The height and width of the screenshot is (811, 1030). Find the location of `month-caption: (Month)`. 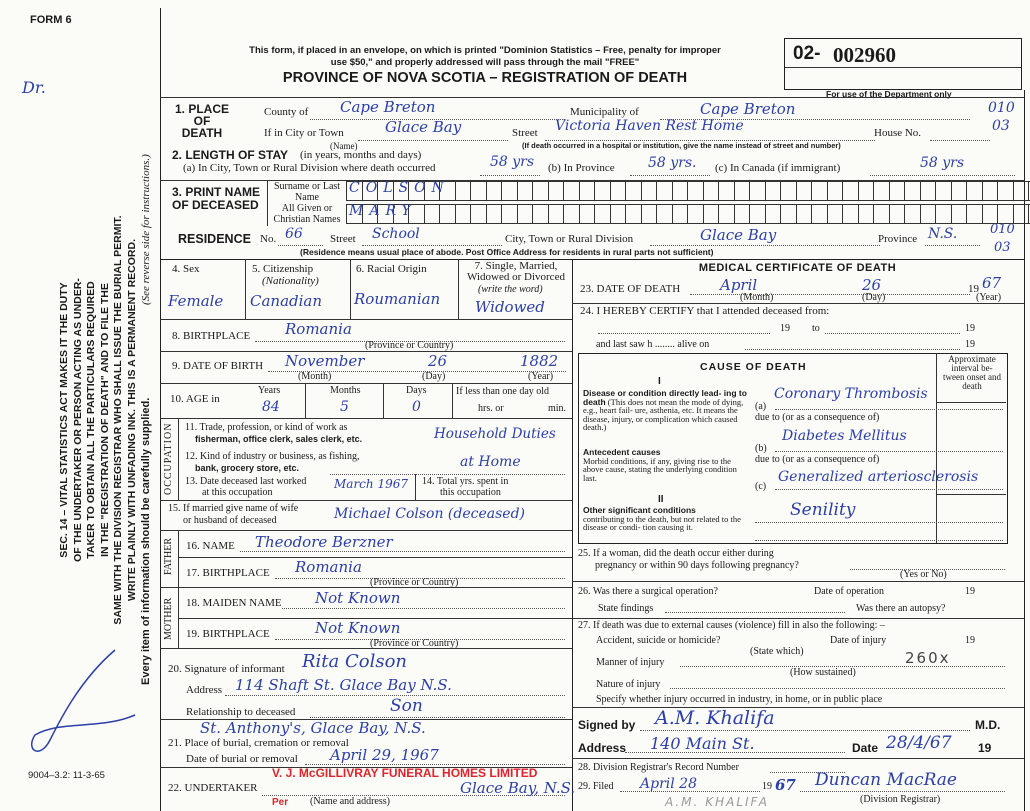

month-caption: (Month) is located at coordinates (315, 376).